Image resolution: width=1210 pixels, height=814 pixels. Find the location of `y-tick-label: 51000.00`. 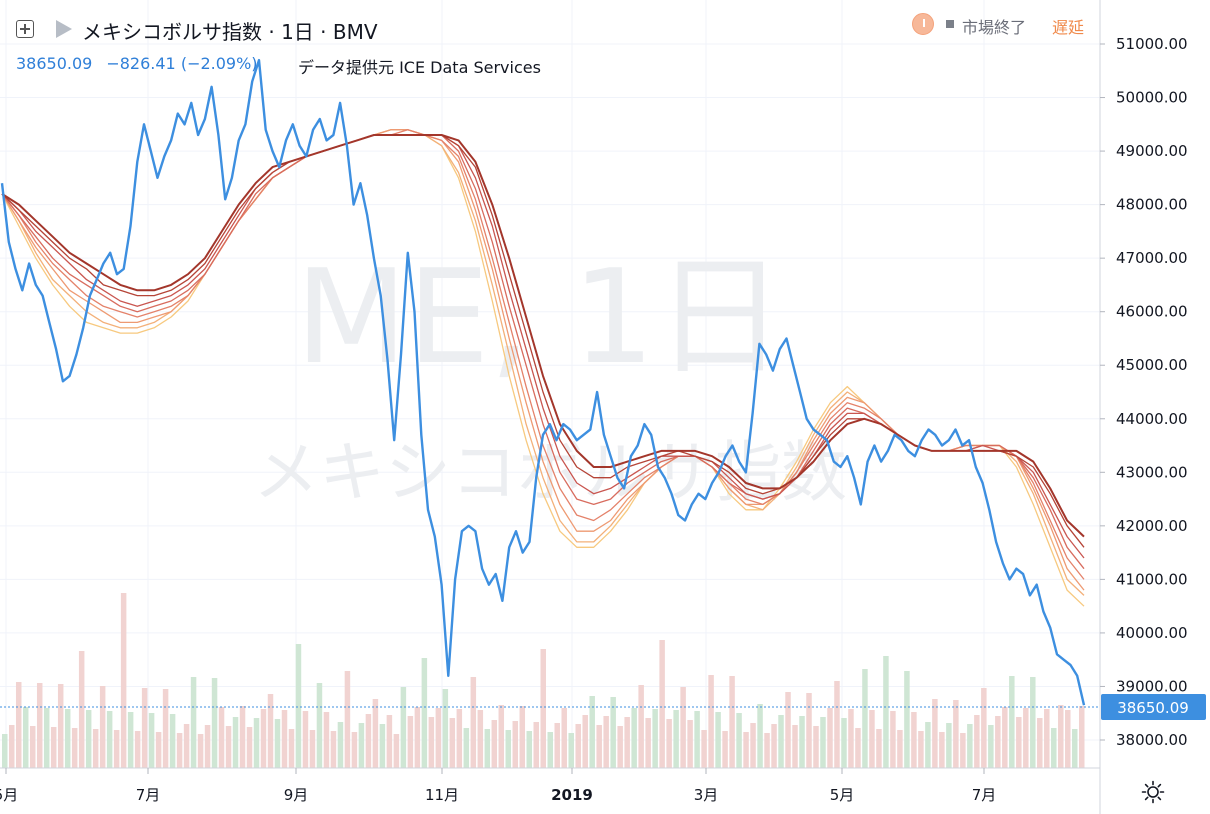

y-tick-label: 51000.00 is located at coordinates (1152, 44).